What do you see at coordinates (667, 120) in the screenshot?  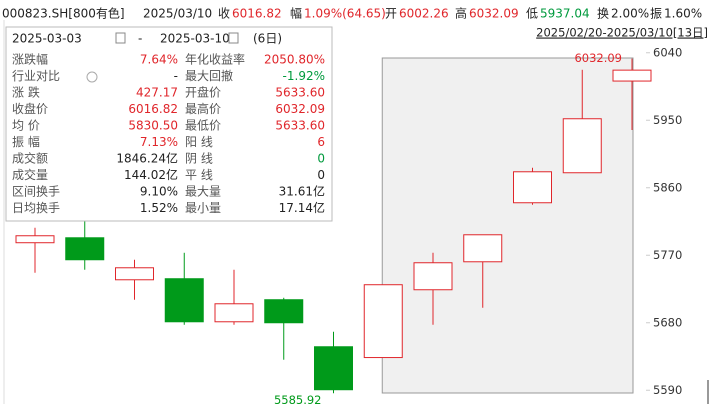 I see `y-tick-label: 5950` at bounding box center [667, 120].